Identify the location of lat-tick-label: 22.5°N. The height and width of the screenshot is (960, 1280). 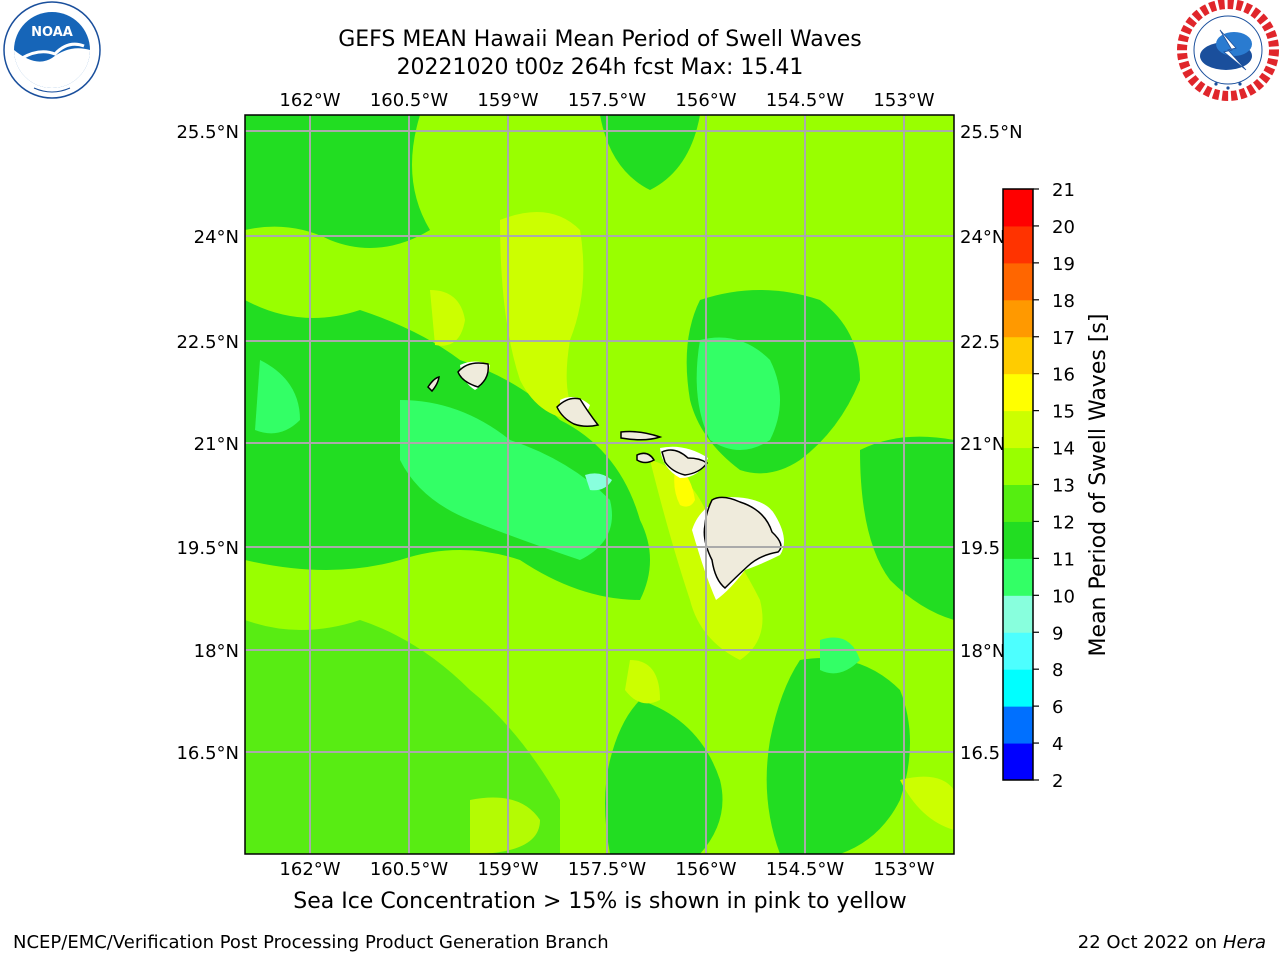
(207, 342).